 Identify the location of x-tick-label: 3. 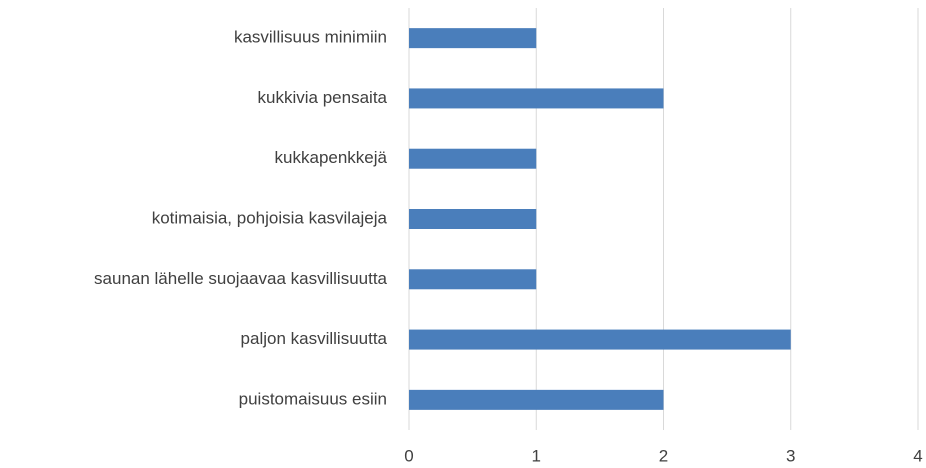
(790, 455).